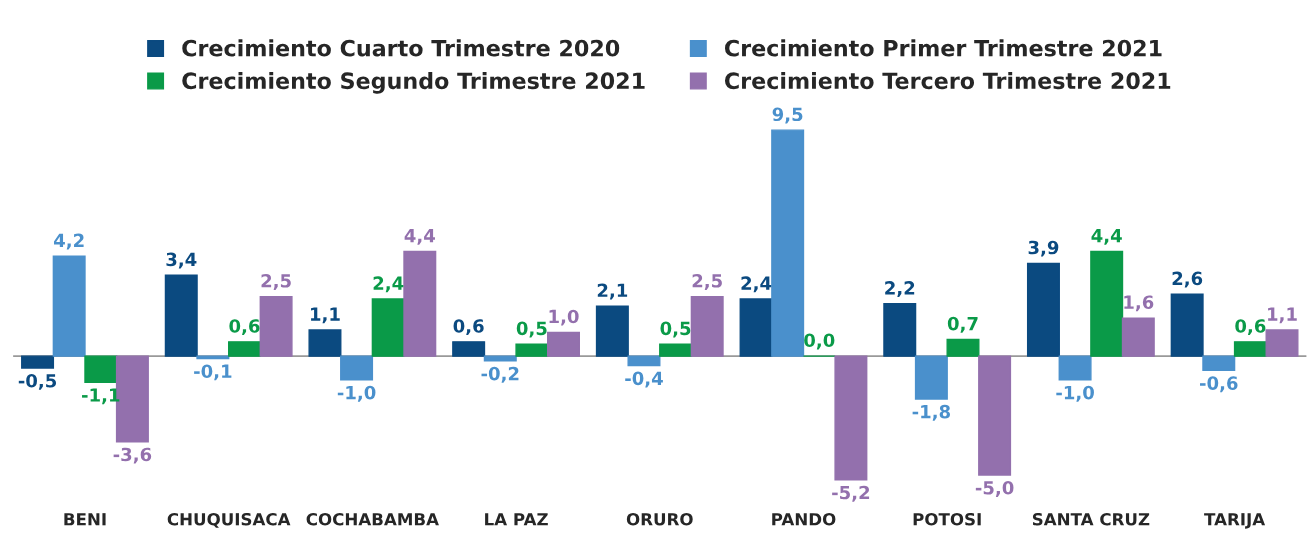  Describe the element at coordinates (644, 379) in the screenshot. I see `data-label: -0,4` at that location.